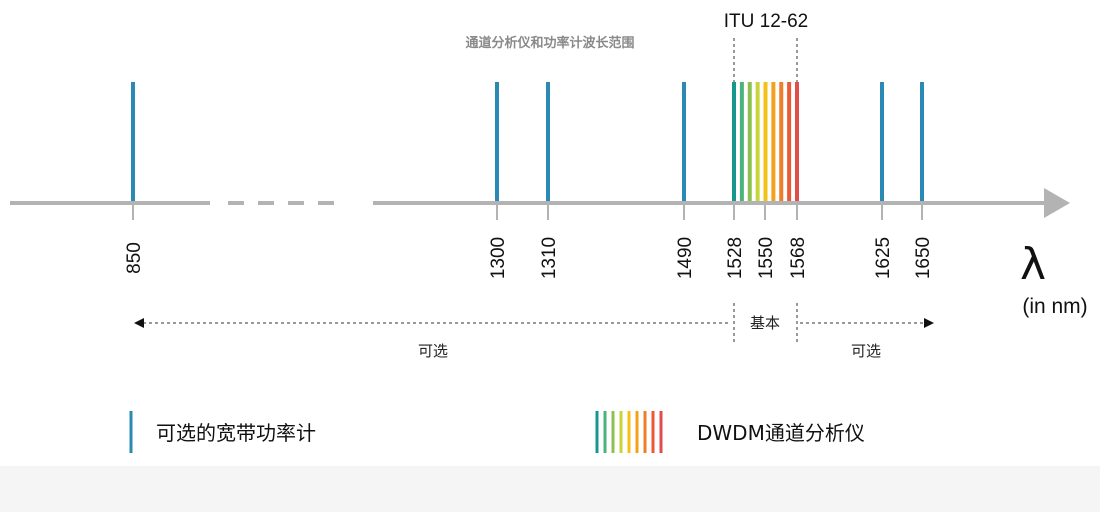 Image resolution: width=1100 pixels, height=512 pixels. Describe the element at coordinates (866, 351) in the screenshot. I see `optional-right-range-label: 可选` at that location.